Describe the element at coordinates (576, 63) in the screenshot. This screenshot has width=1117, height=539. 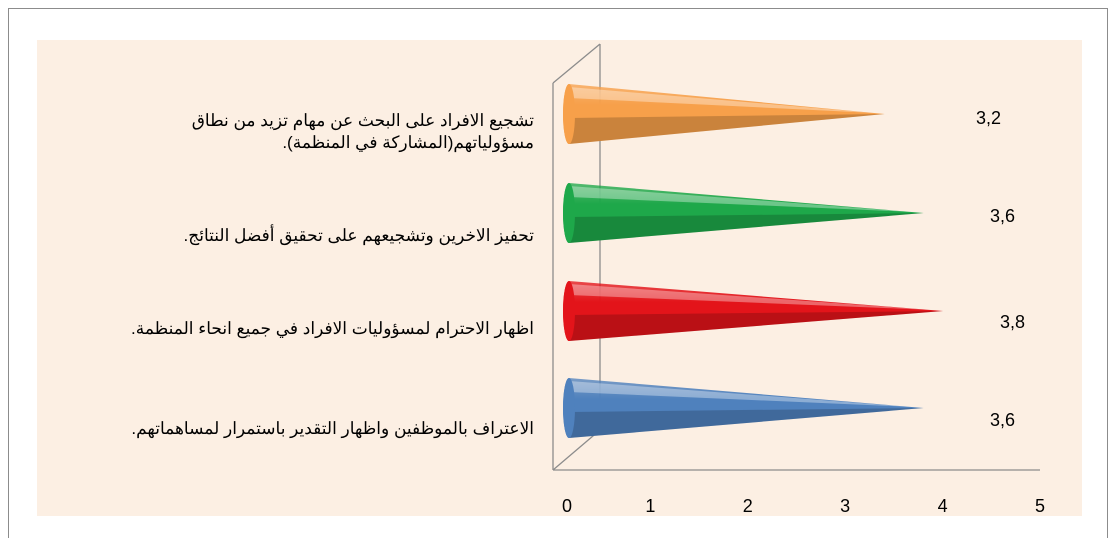
I see `y-axis-top-connector` at that location.